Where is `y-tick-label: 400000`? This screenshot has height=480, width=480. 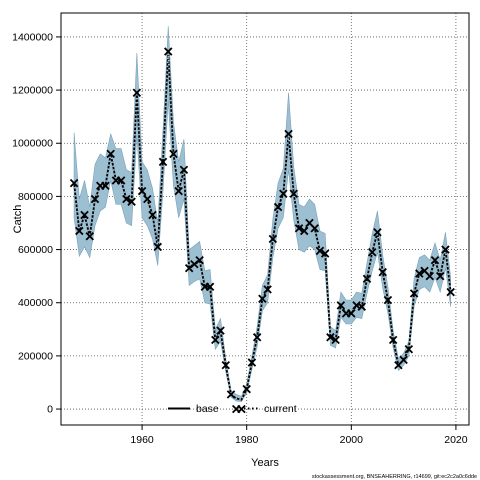 y-tick-label: 400000 is located at coordinates (35, 303).